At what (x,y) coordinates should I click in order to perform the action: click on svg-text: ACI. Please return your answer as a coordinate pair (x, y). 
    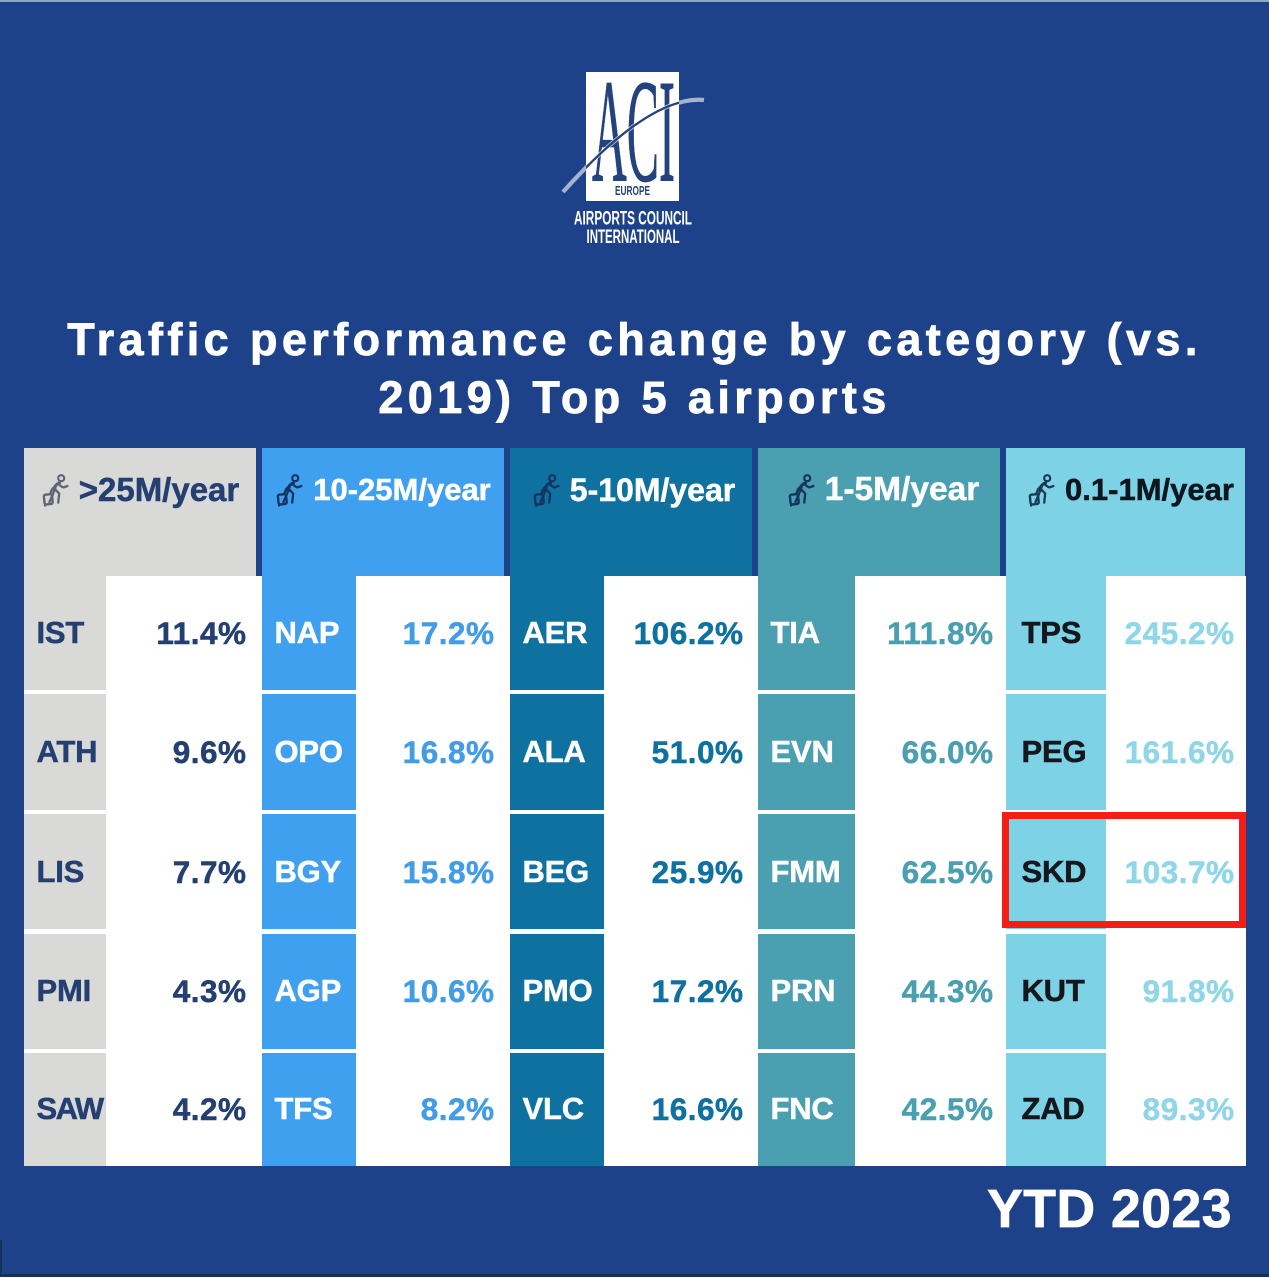
    Looking at the image, I should click on (633, 134).